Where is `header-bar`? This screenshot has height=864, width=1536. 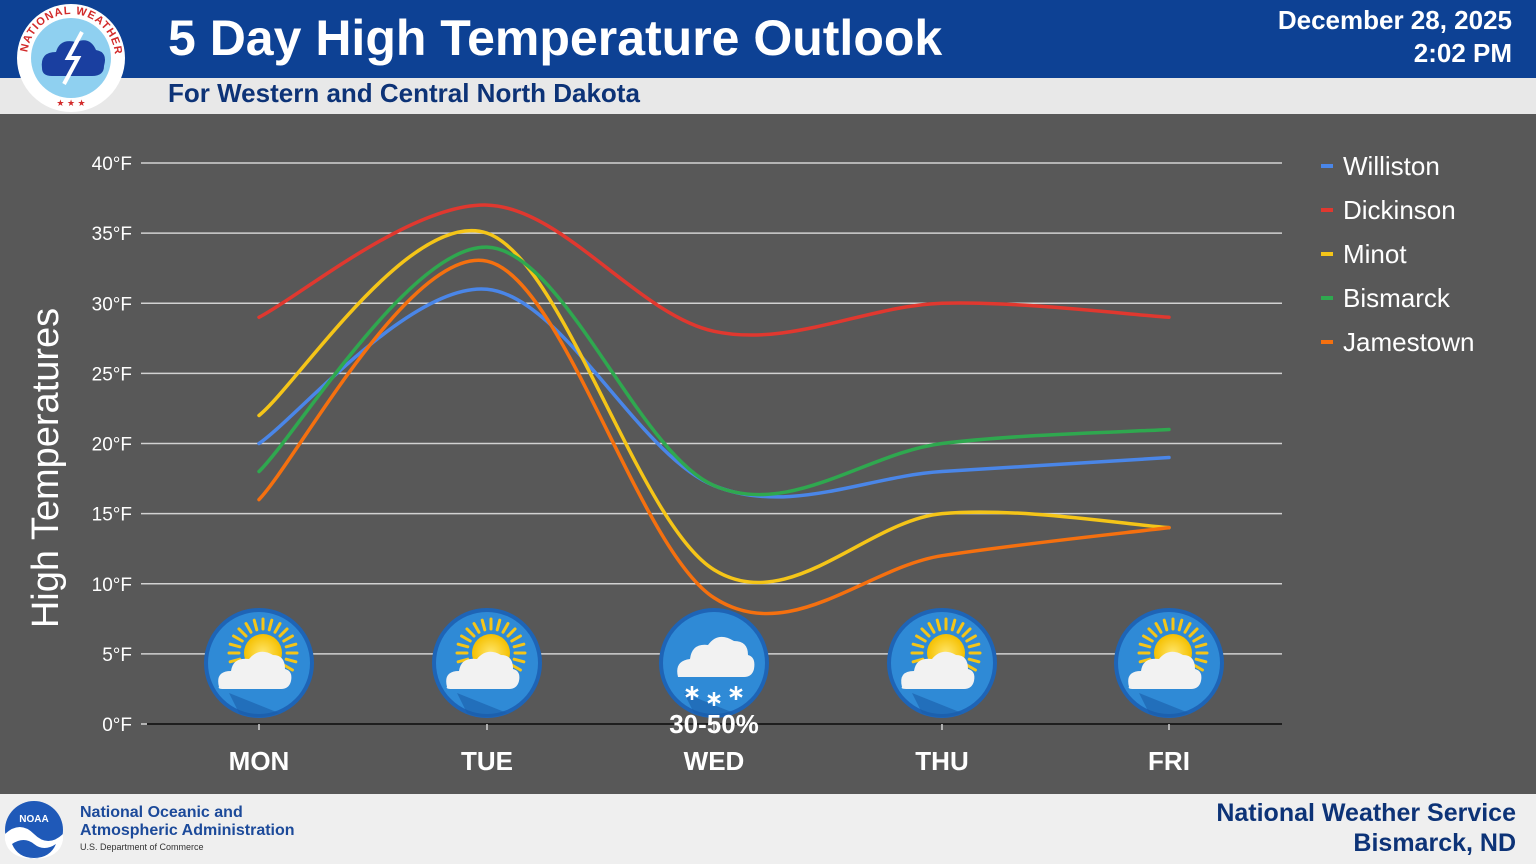 header-bar is located at coordinates (768, 39).